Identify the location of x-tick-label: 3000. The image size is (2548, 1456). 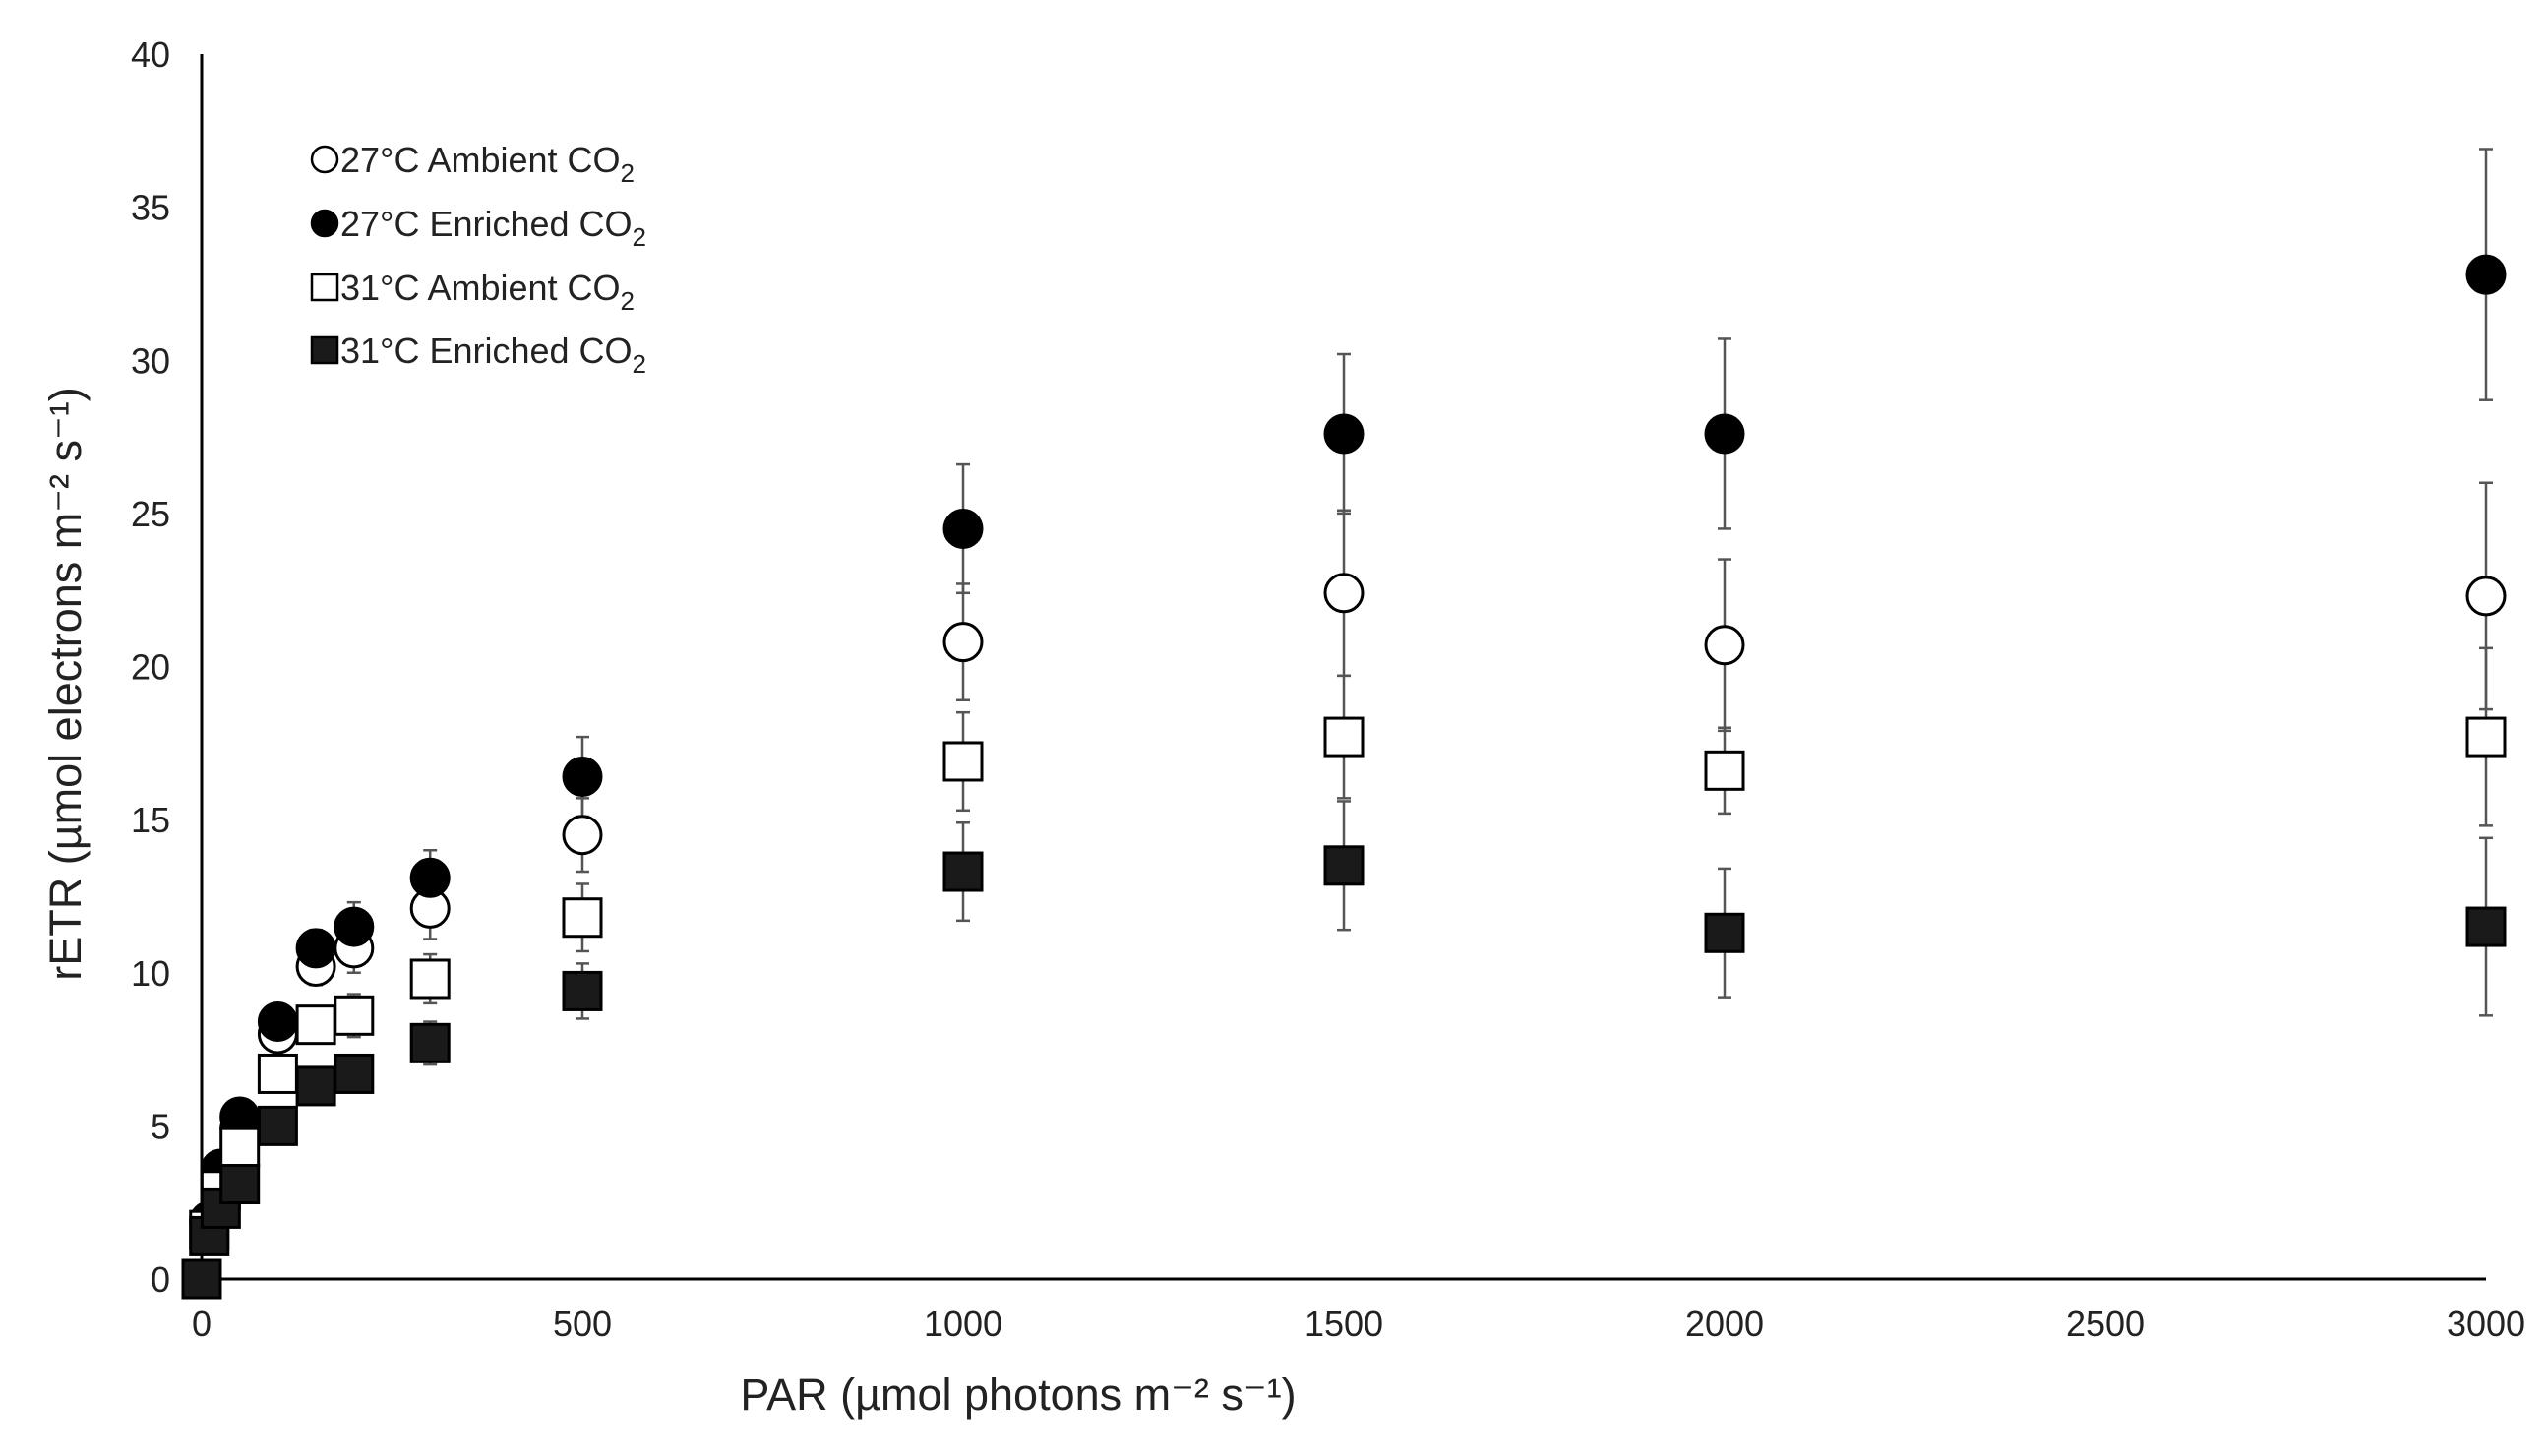
(2486, 1324).